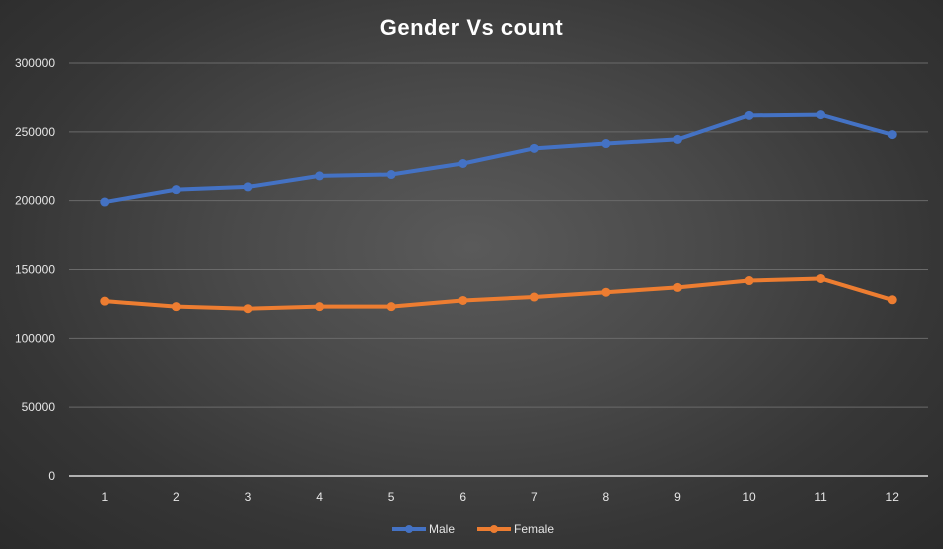  I want to click on x-tick-label: 3, so click(248, 497).